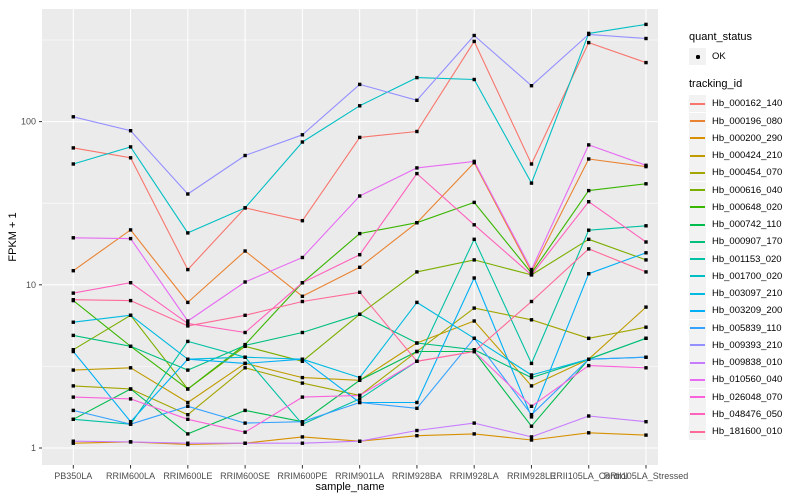 The height and width of the screenshot is (500, 800). What do you see at coordinates (245, 476) in the screenshot?
I see `x-tick-label: RRIM600SE` at bounding box center [245, 476].